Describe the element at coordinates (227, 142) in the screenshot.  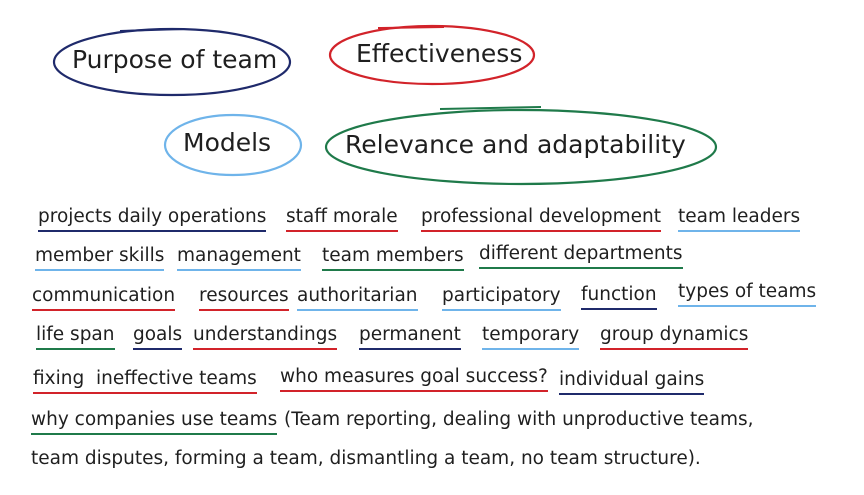
I see `bubble-models-label: Models` at that location.